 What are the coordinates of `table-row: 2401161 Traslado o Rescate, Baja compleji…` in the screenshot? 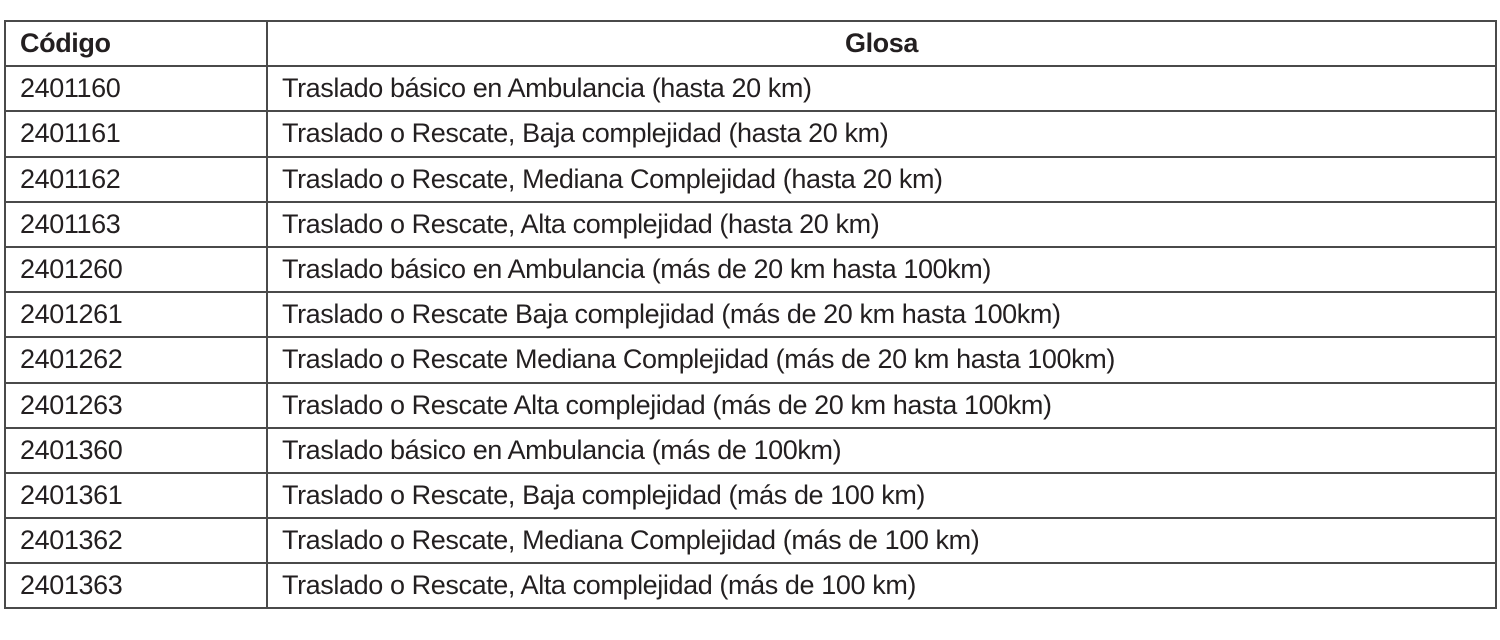 It's located at (750, 134).